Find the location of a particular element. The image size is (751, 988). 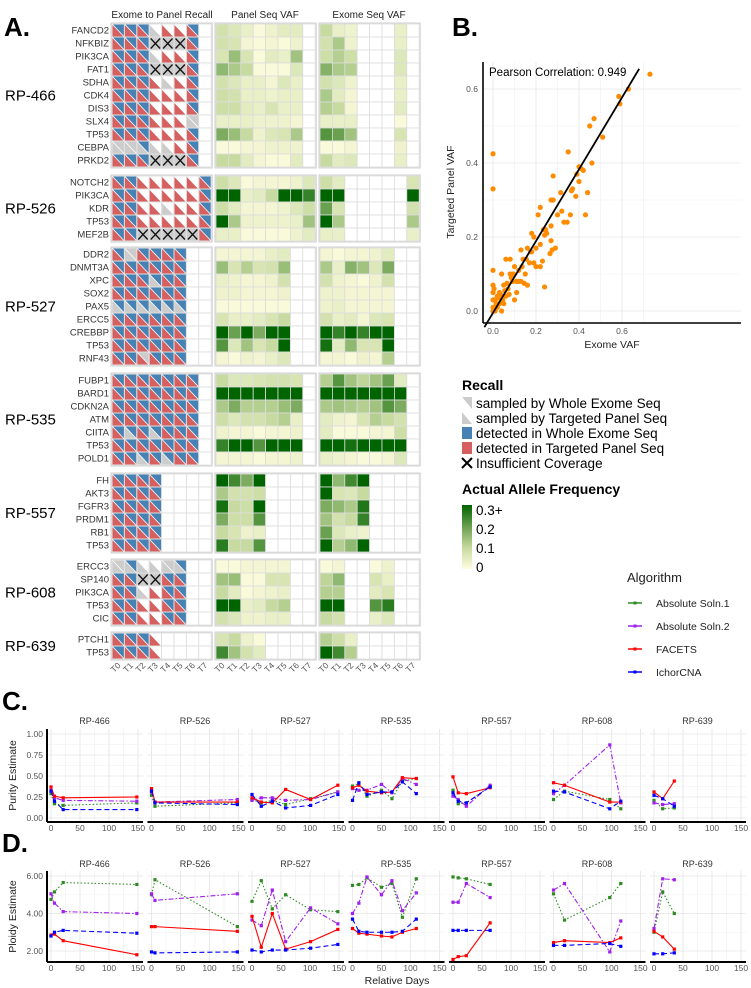

patient-label: RP-557 is located at coordinates (30, 513).